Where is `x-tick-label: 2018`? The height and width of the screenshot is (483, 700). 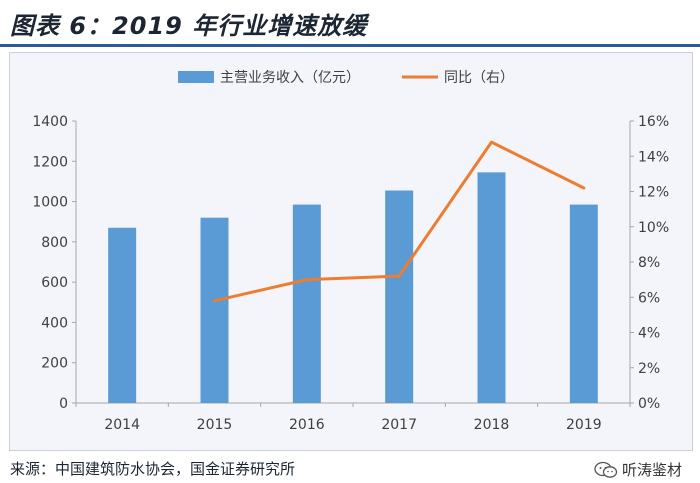
x-tick-label: 2018 is located at coordinates (492, 425).